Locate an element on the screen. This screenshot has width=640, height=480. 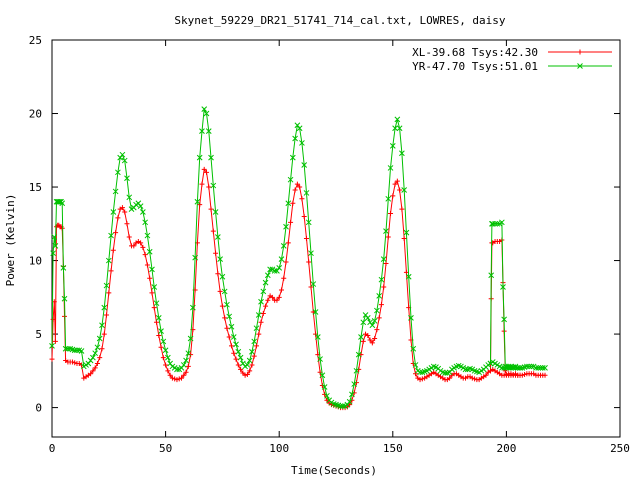
y-tick-label: 25 is located at coordinates (35, 40).